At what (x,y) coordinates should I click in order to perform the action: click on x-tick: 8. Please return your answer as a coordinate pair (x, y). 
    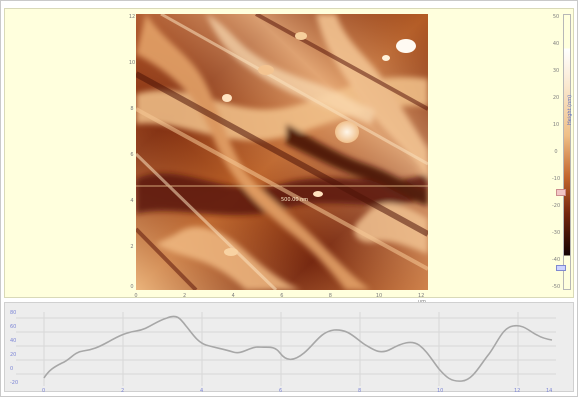
    Looking at the image, I should click on (330, 296).